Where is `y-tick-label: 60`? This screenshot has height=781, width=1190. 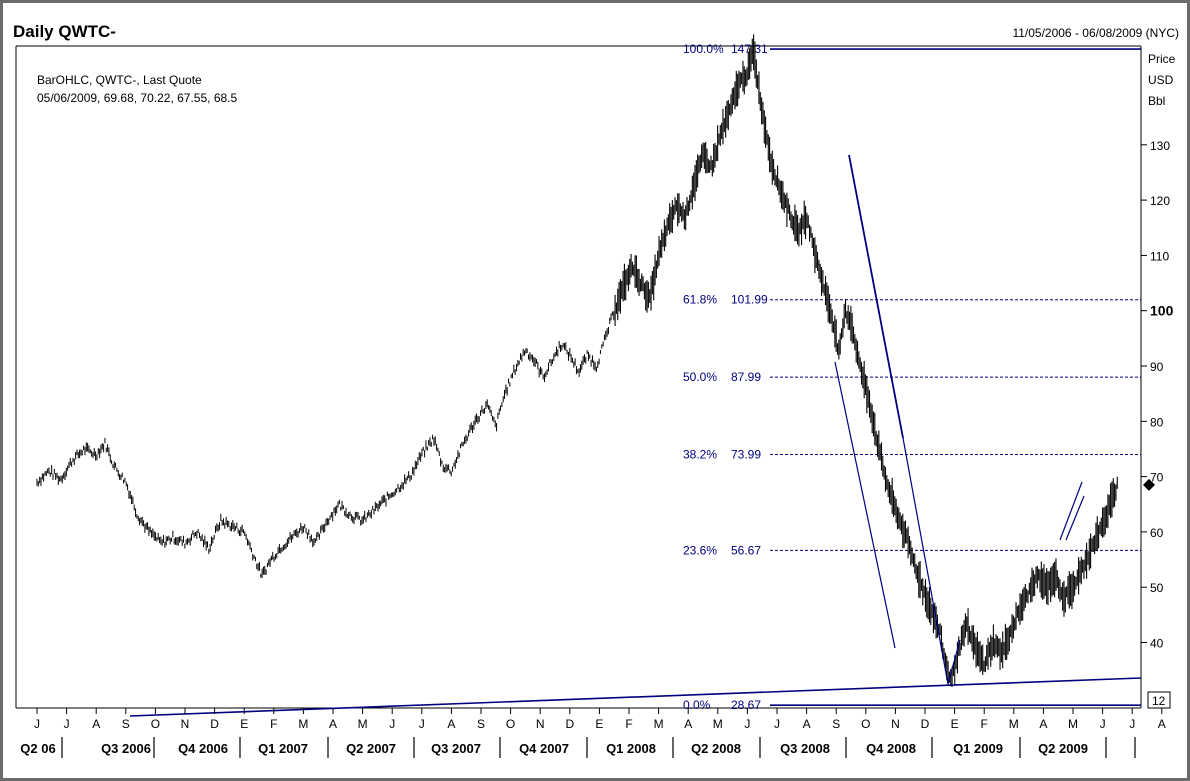 y-tick-label: 60 is located at coordinates (1157, 533).